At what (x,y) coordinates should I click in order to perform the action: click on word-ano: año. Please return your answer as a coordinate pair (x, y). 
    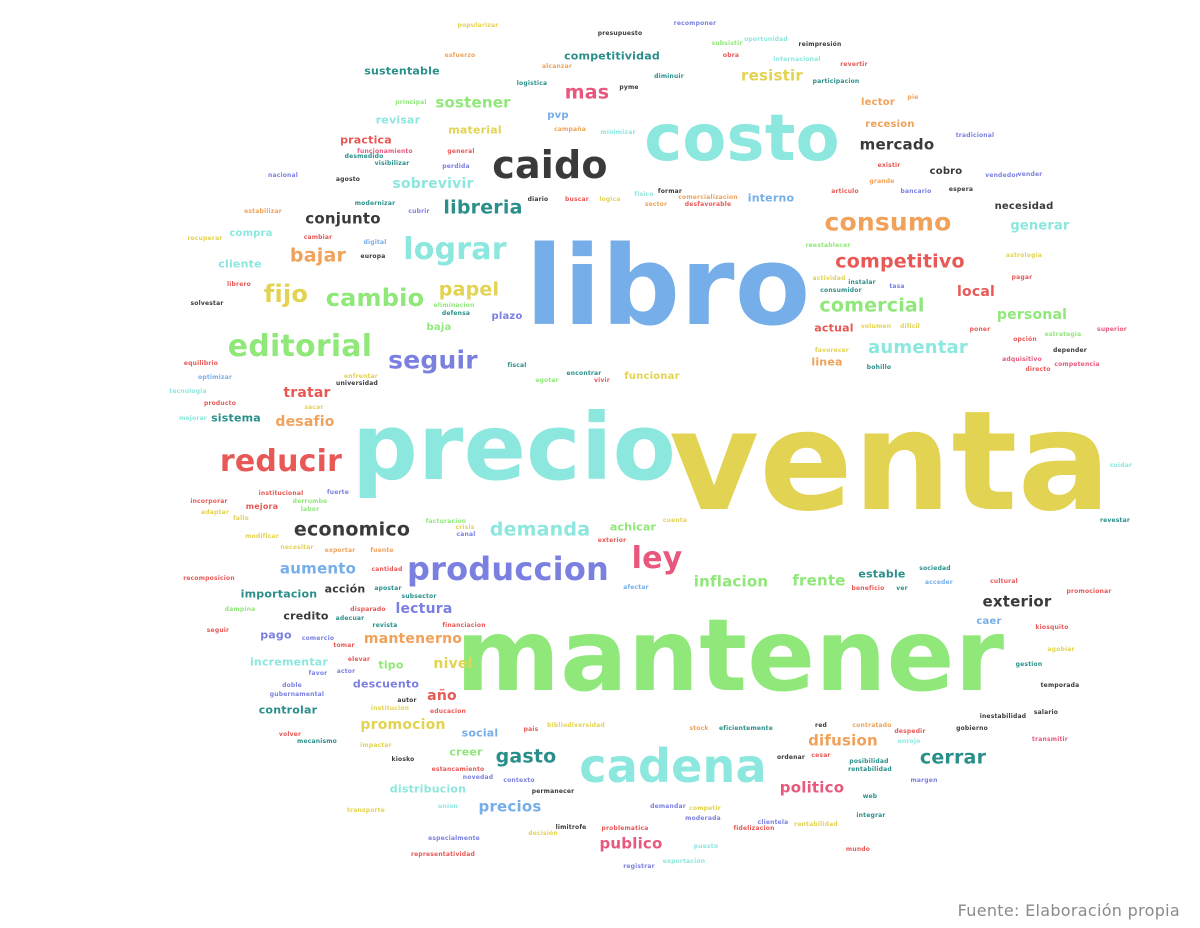
    Looking at the image, I should click on (442, 696).